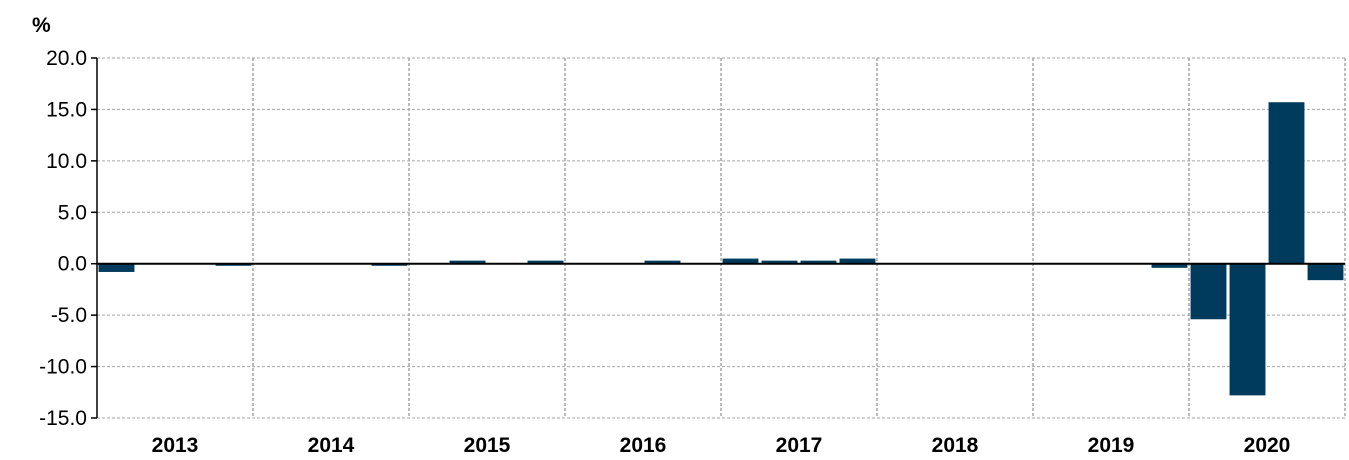 This screenshot has width=1349, height=460. What do you see at coordinates (66, 58) in the screenshot?
I see `y-tick-label: 20.0` at bounding box center [66, 58].